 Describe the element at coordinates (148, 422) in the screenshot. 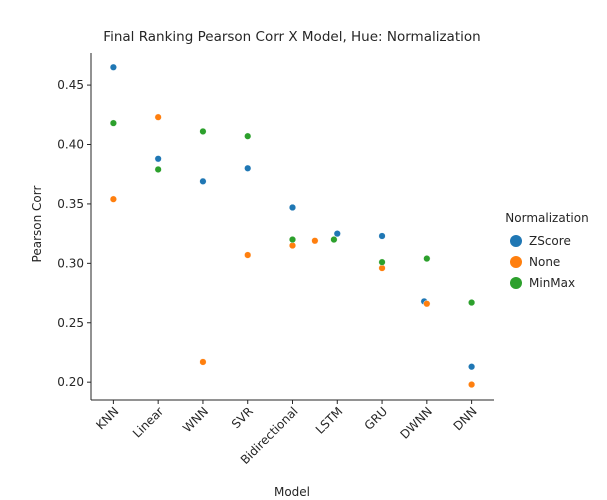

I see `x-tick-label: Linear` at that location.